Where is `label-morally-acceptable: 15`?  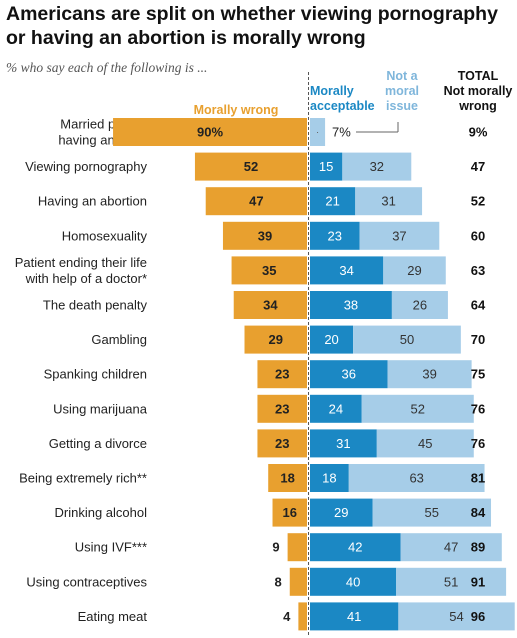
label-morally-acceptable: 15 is located at coordinates (326, 166).